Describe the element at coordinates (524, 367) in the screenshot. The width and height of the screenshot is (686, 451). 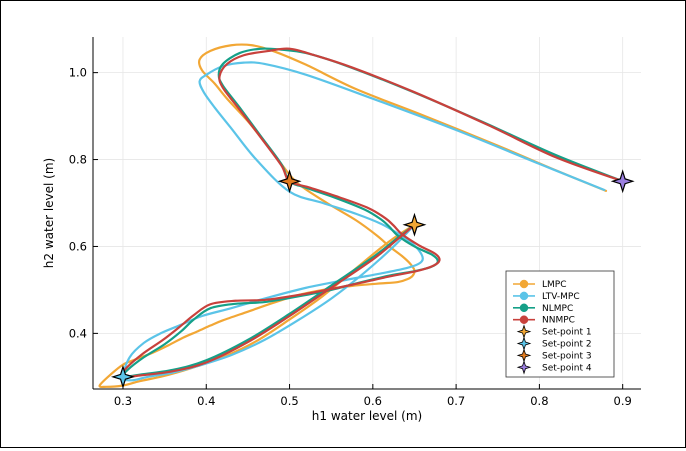
I see `legend-setpoint-marker` at that location.